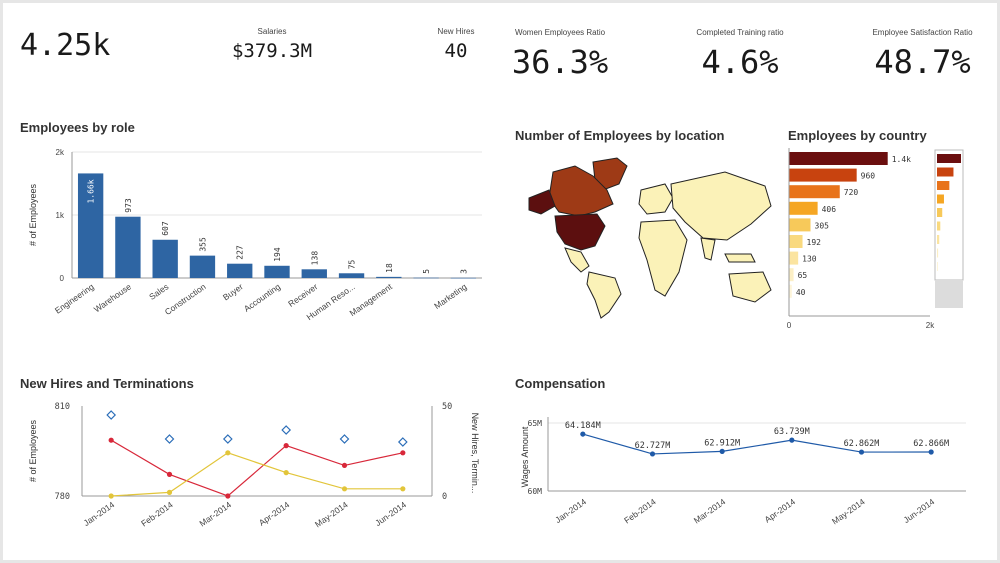  Describe the element at coordinates (525, 456) in the screenshot. I see `y-axis-label: Wages Amount` at that location.